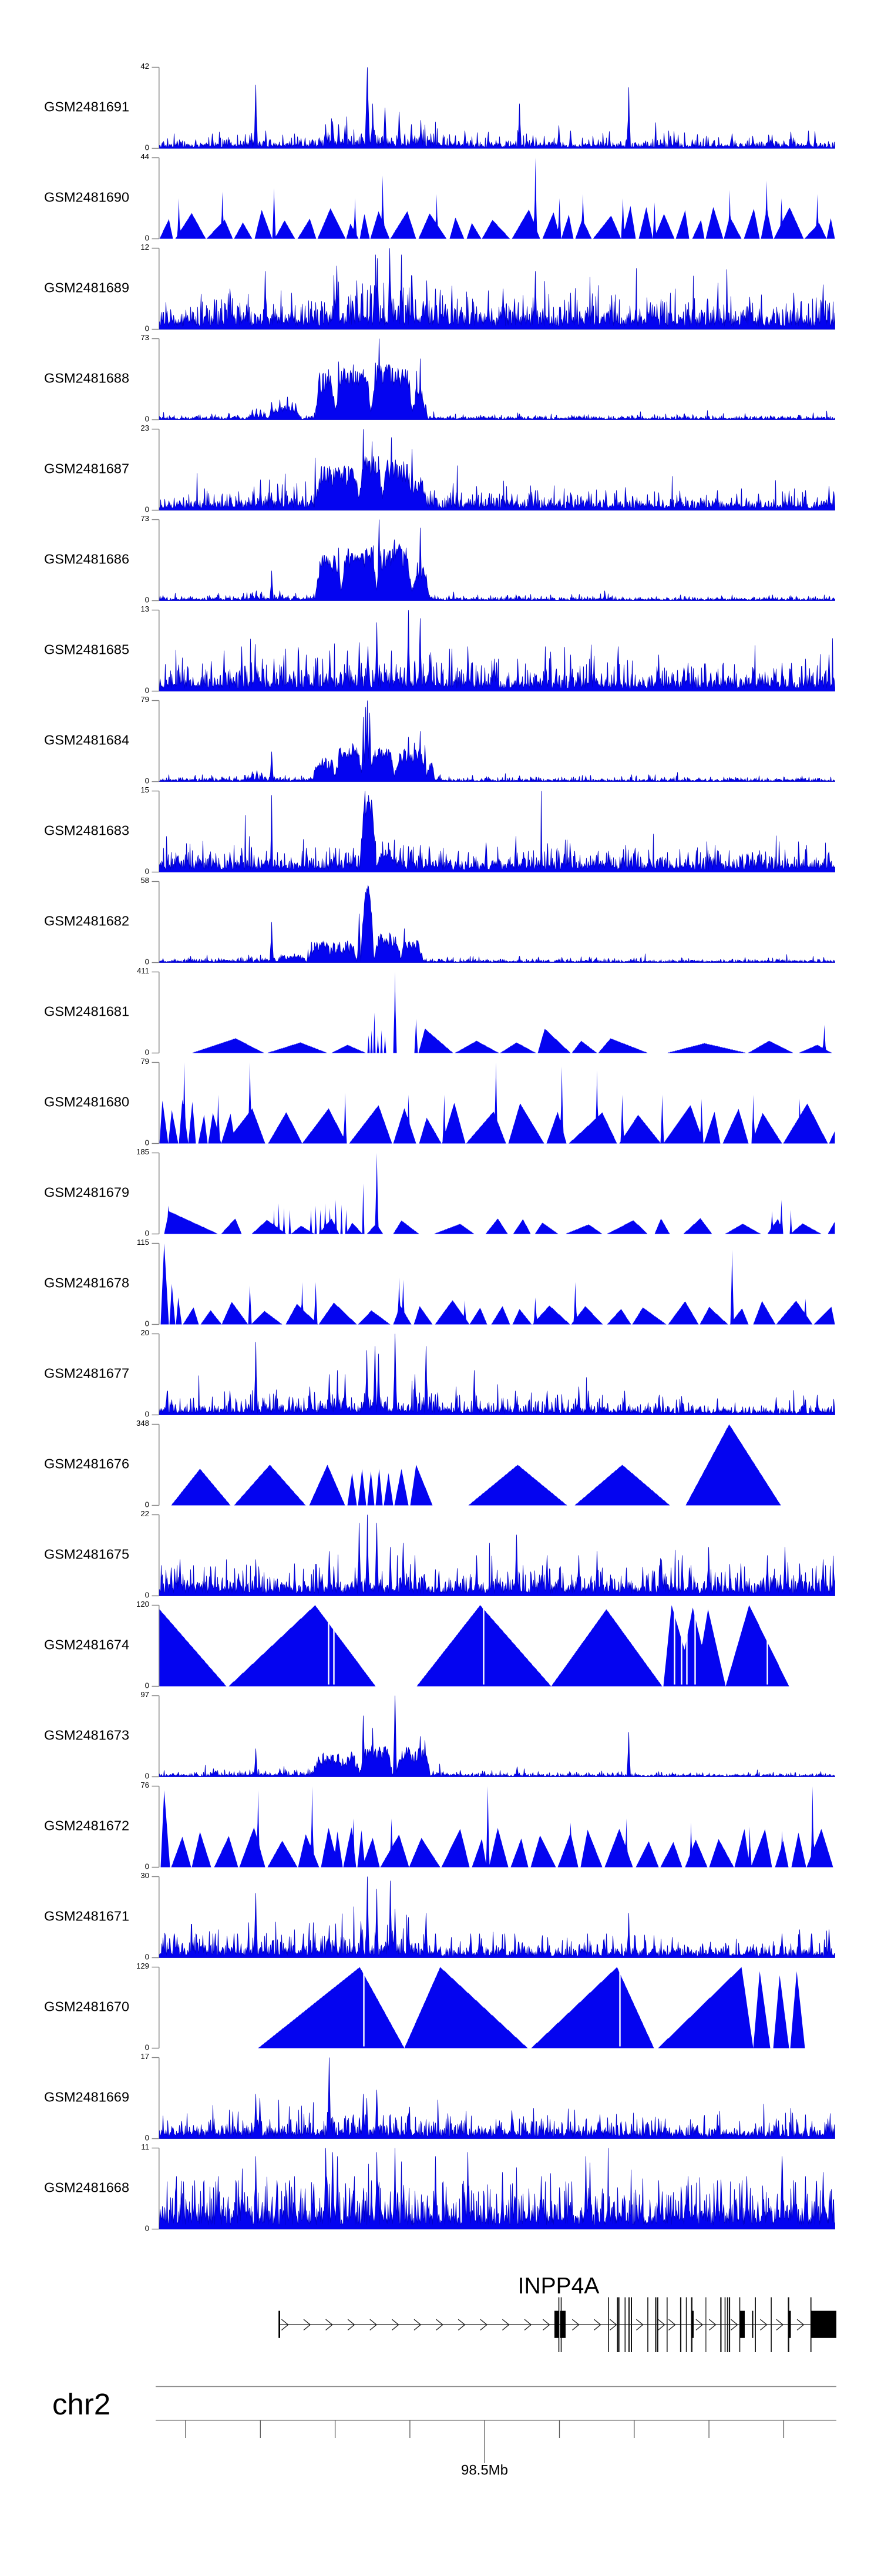  What do you see at coordinates (87, 2006) in the screenshot?
I see `svg-text: GSM2481670` at bounding box center [87, 2006].